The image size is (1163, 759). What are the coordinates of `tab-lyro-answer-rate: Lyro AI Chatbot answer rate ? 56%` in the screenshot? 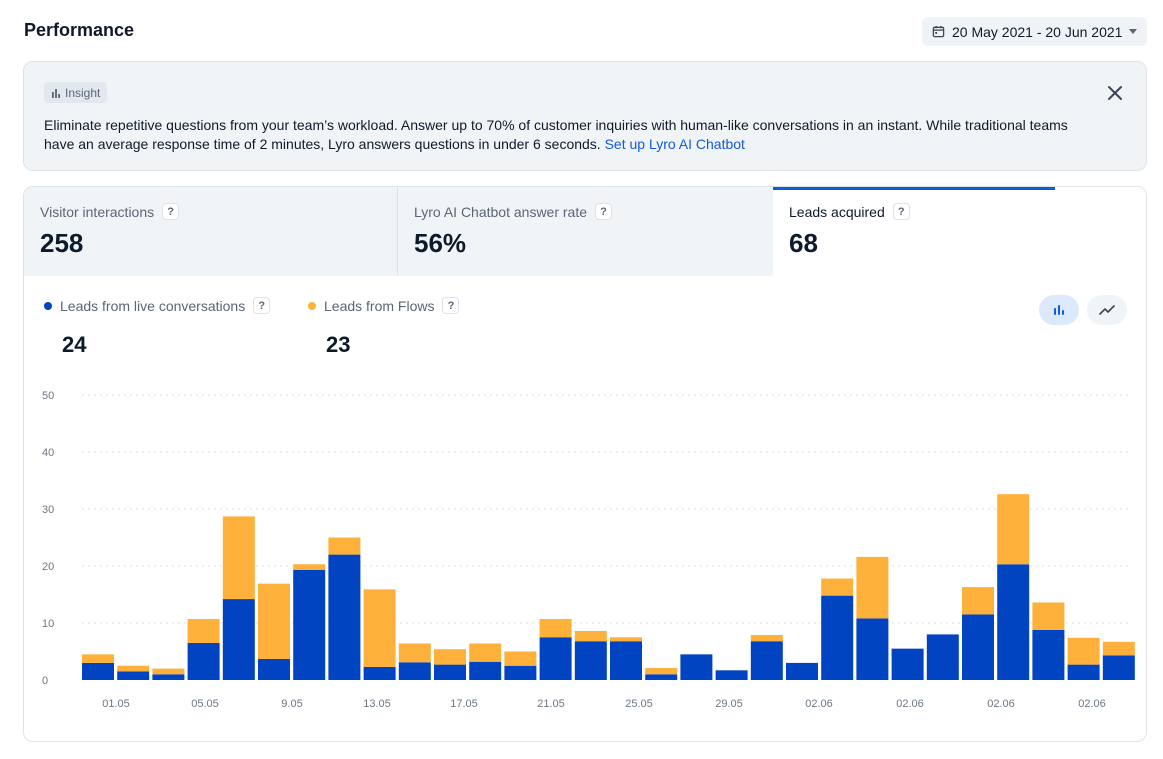 It's located at (585, 231).